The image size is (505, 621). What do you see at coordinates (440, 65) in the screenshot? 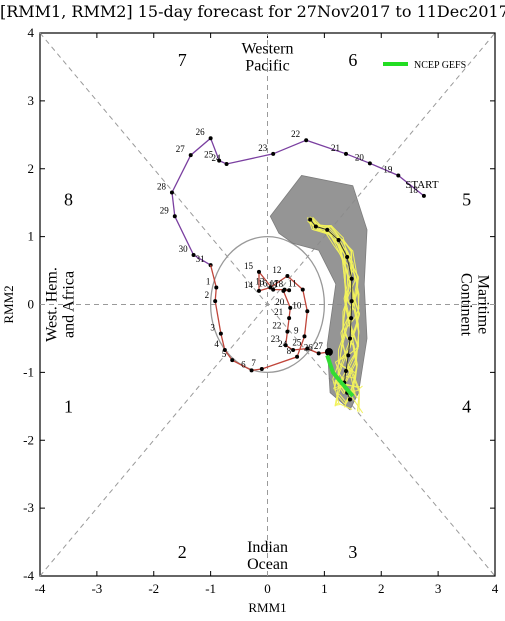
I see `legend-label: NCEP GEFS` at bounding box center [440, 65].